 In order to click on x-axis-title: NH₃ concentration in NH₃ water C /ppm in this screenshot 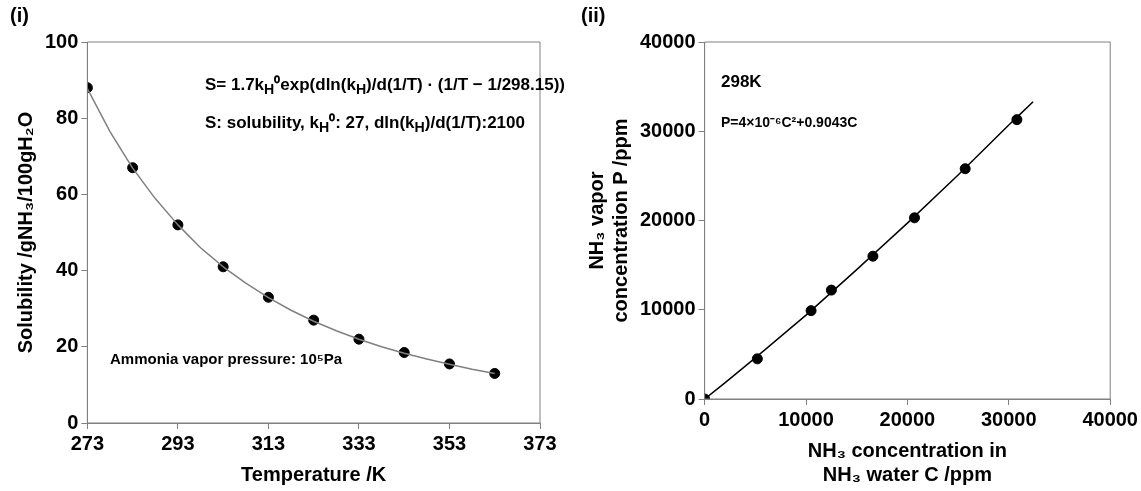, I will do `click(907, 461)`.